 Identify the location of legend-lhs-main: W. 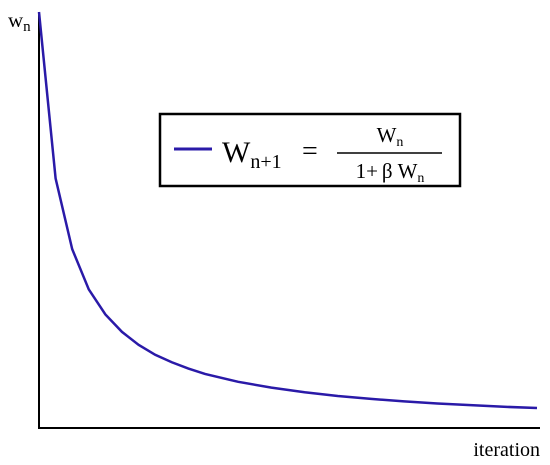
(236, 152).